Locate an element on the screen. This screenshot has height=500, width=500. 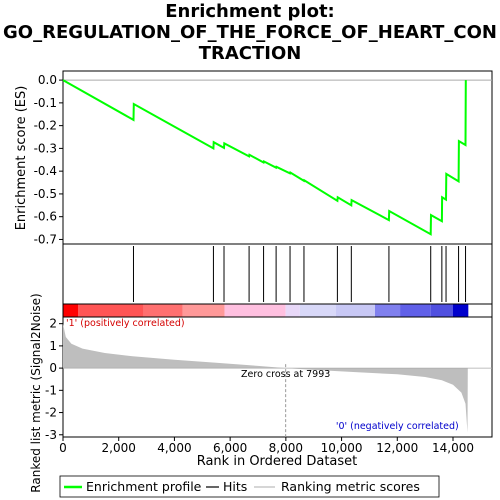
legend-enrichment-label: Enrichment profile is located at coordinates (144, 486).